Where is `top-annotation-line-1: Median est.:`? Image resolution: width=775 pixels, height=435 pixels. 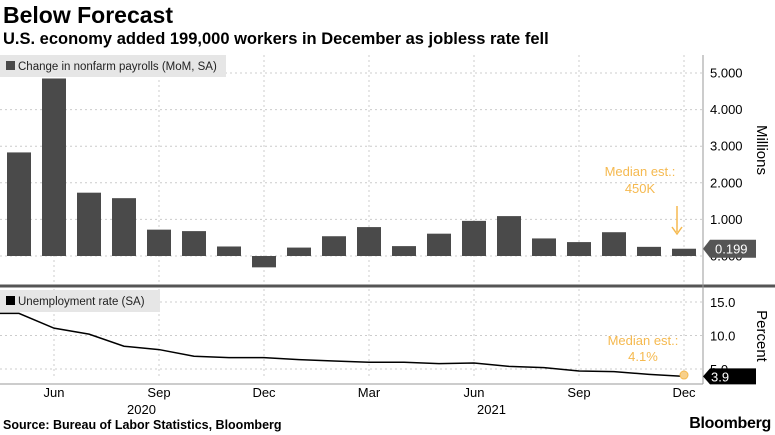
top-annotation-line-1: Median est.: is located at coordinates (640, 171).